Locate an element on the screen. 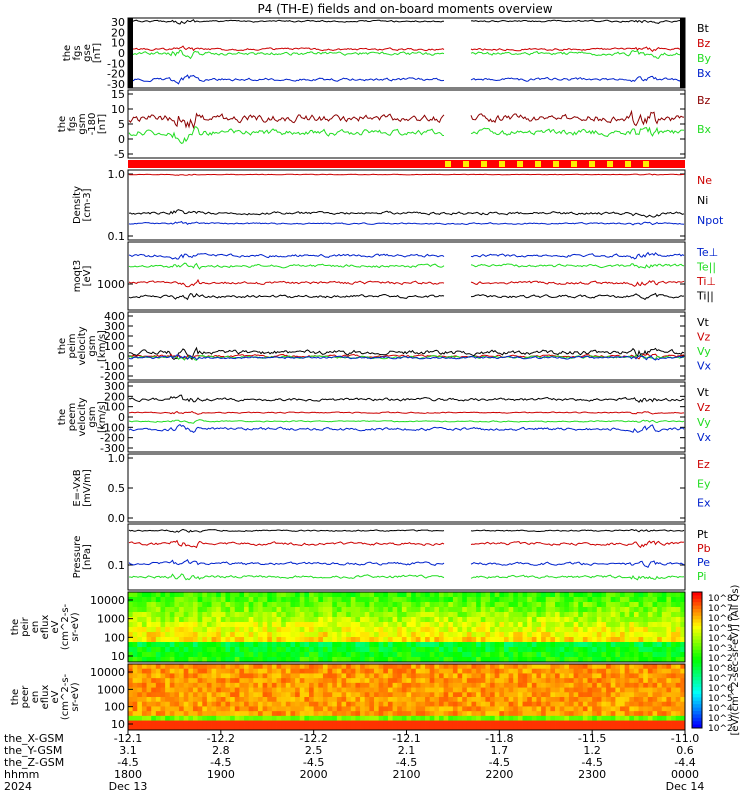  y-axis-label: peem is located at coordinates (72, 417).